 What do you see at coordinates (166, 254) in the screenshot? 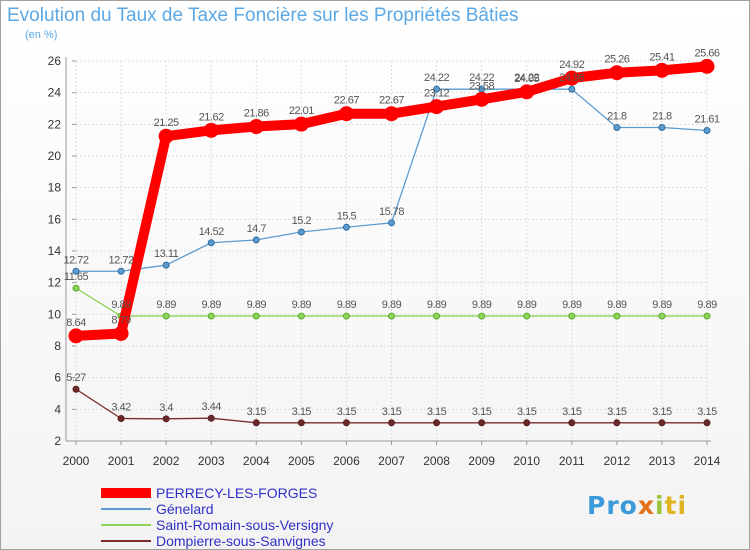
I see `data-label: 13.11` at bounding box center [166, 254].